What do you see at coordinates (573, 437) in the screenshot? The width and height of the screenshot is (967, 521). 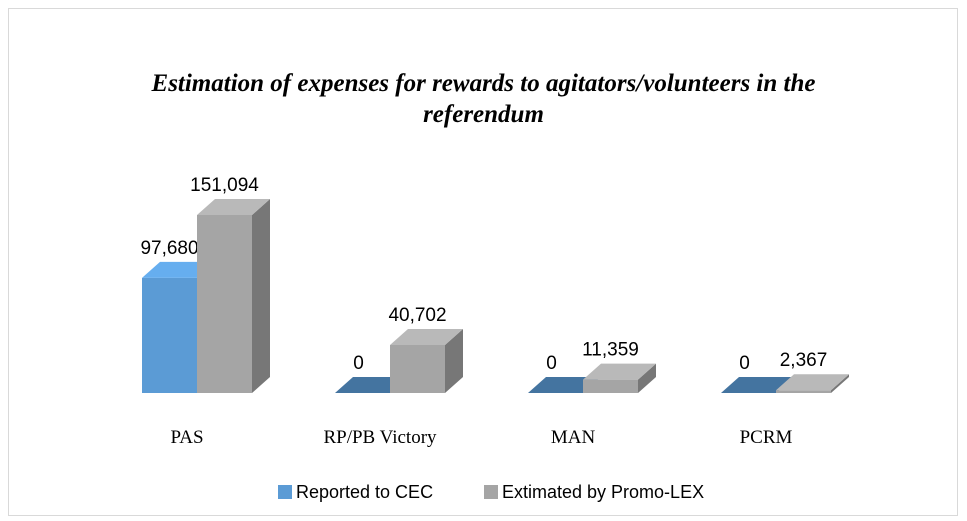 I see `x-tick-label: MAN` at bounding box center [573, 437].